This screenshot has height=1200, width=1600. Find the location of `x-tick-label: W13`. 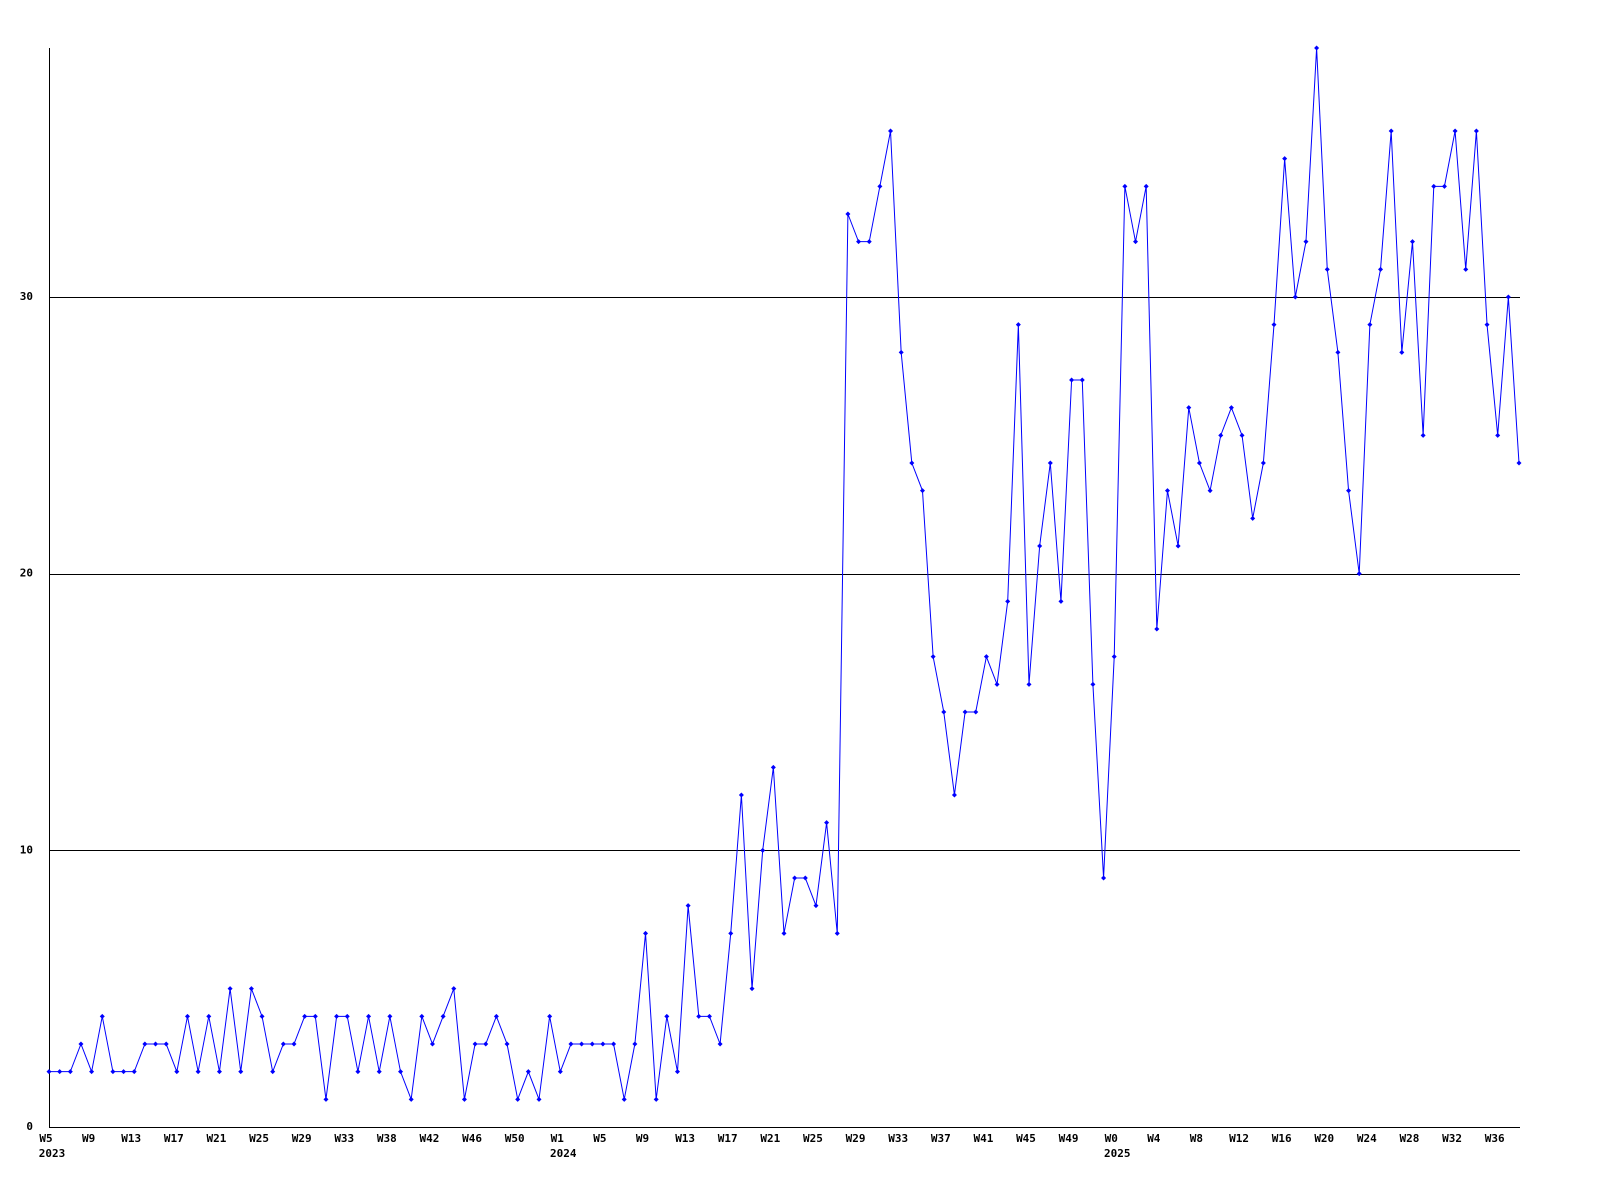

x-tick-label: W13 is located at coordinates (685, 1138).